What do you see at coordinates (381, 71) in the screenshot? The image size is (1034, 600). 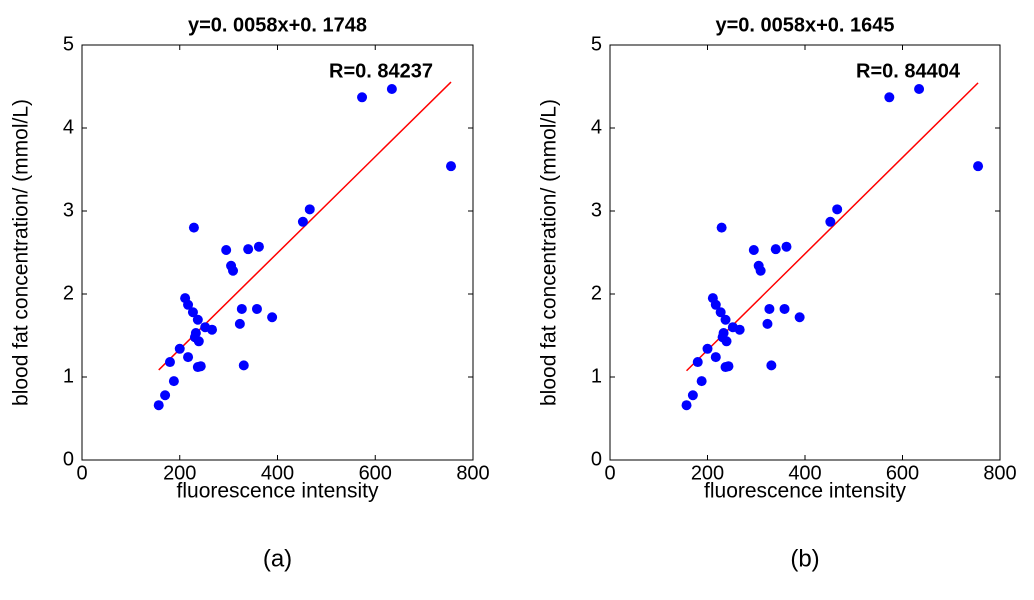 I see `annotation: R=0. 84237` at bounding box center [381, 71].